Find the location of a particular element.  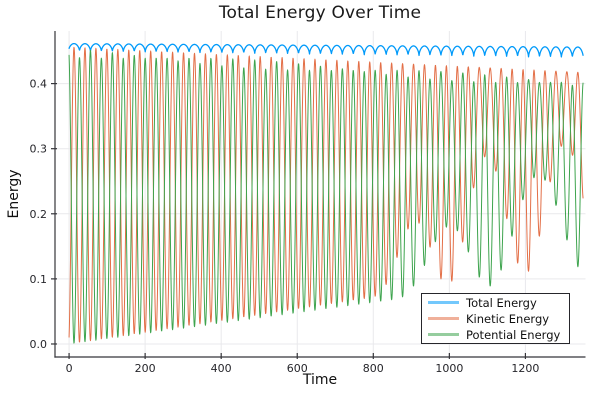

legend-item: Potential Energy is located at coordinates (496, 335).